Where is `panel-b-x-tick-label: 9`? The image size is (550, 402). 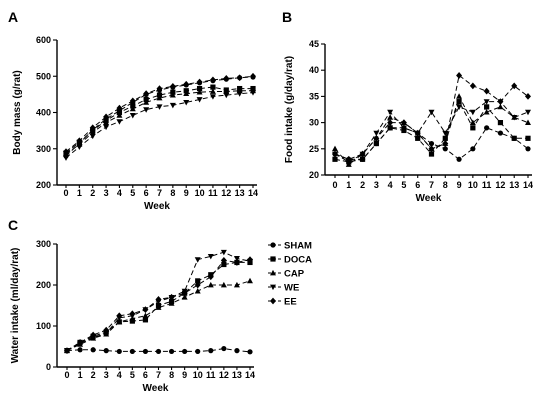 panel-b-x-tick-label: 9 is located at coordinates (459, 185).